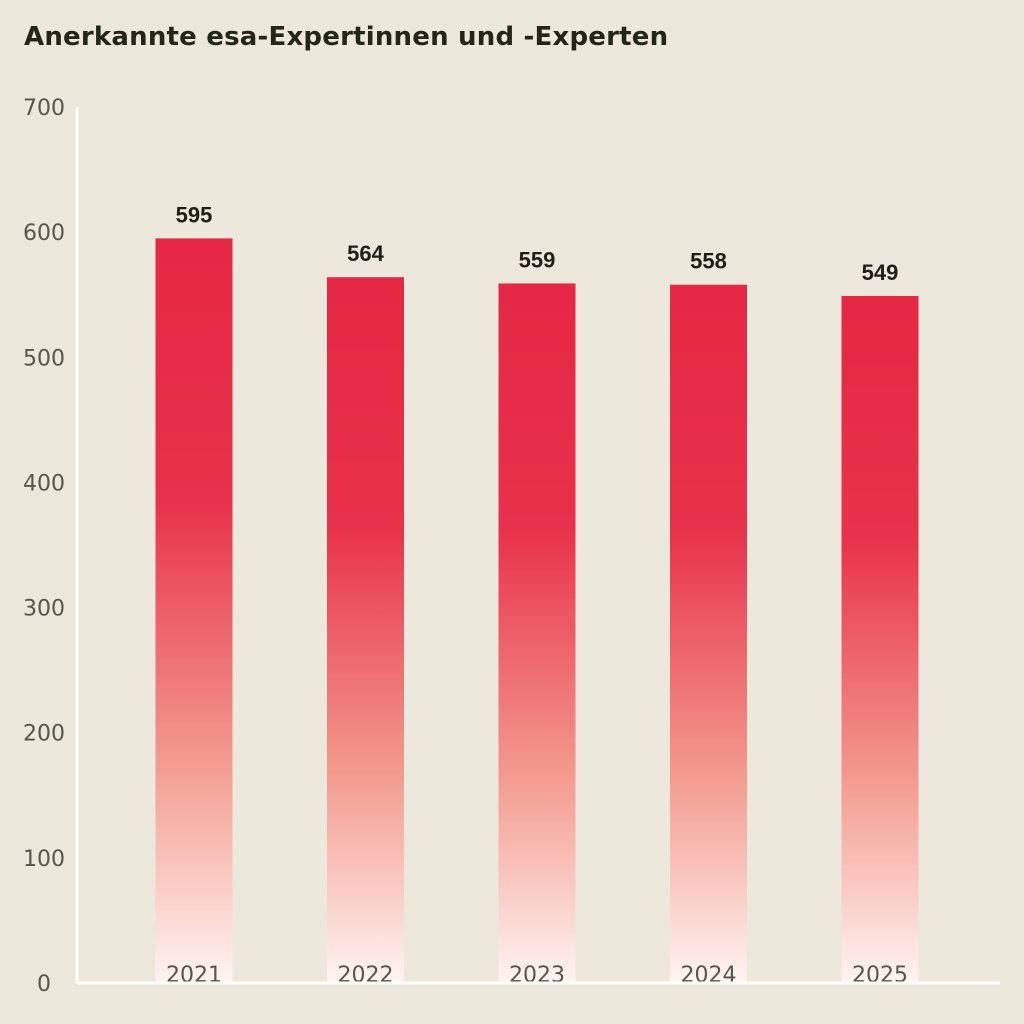 This screenshot has width=1024, height=1024. I want to click on bar-2024, so click(708, 633).